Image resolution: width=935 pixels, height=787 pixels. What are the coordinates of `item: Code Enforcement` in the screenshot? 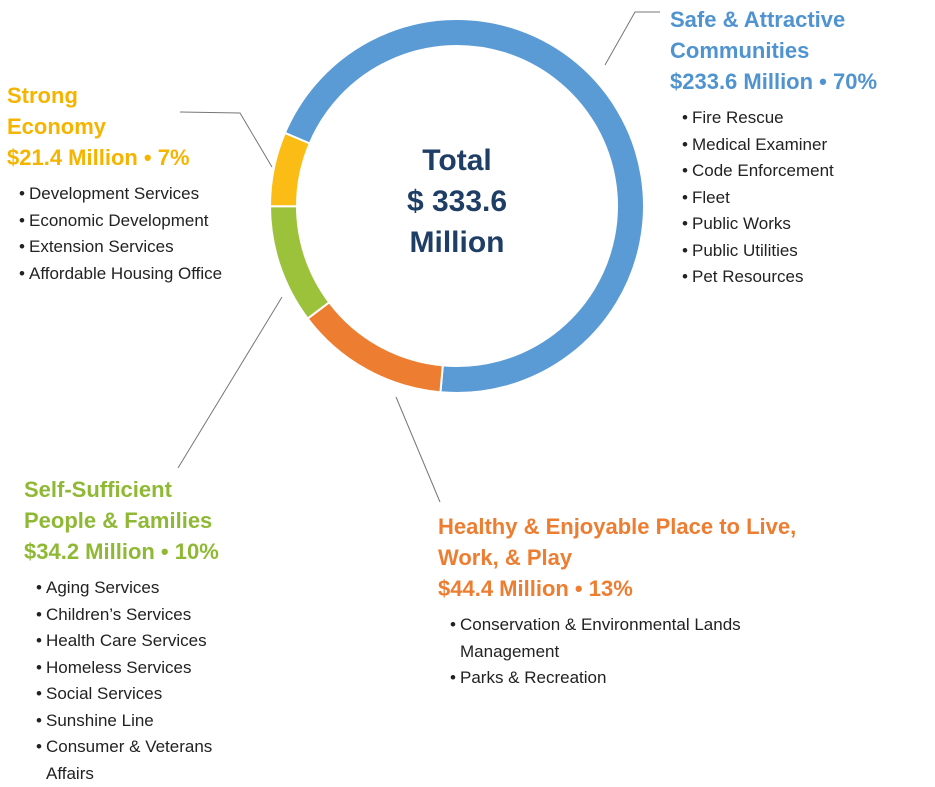 It's located at (801, 171).